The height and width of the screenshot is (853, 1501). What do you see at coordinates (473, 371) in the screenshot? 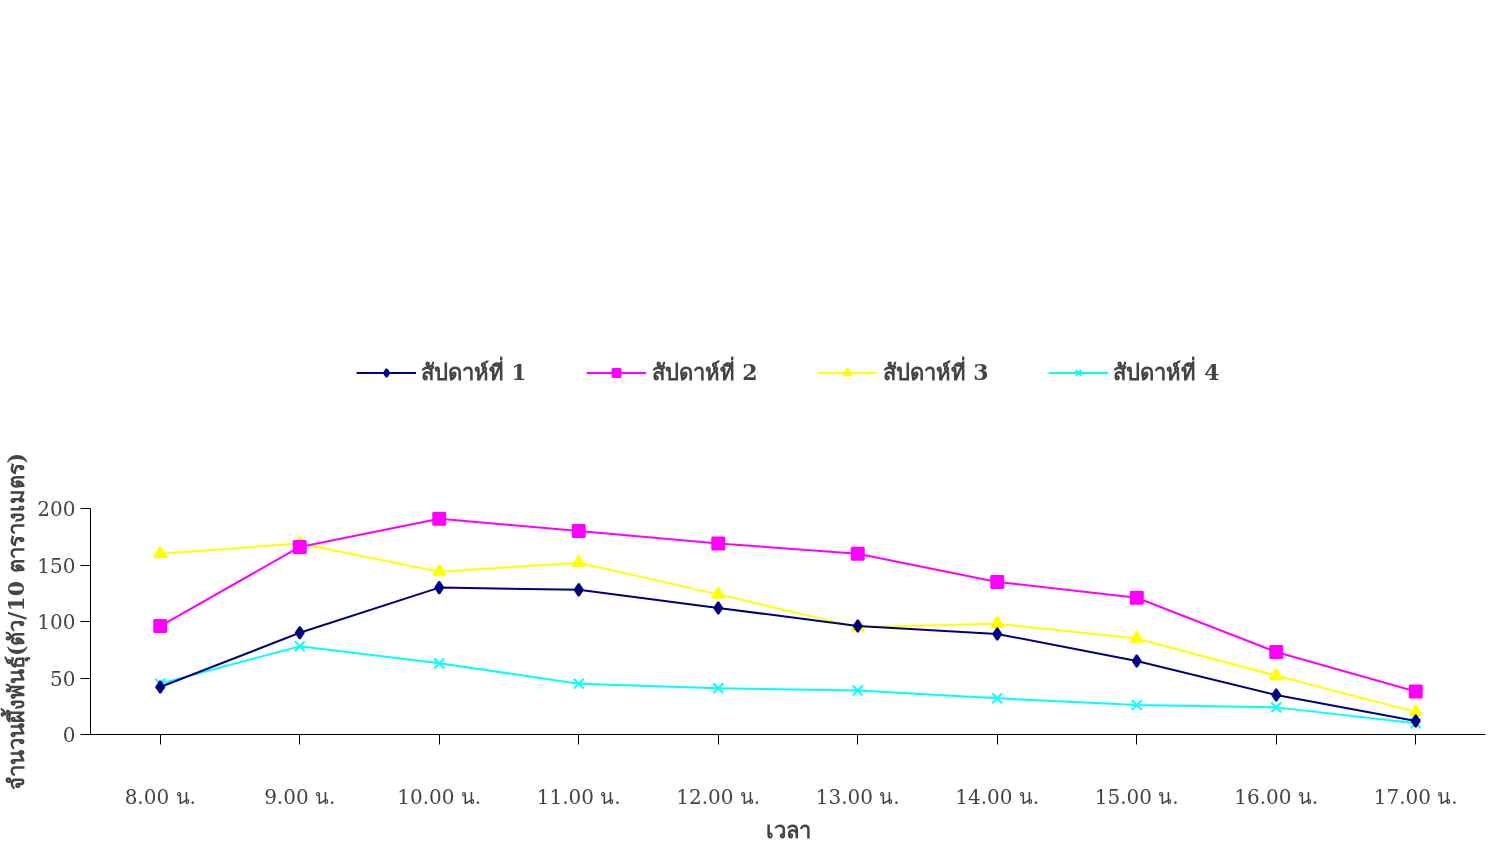
I see `legend-label: สัปดาห์ที่ 1` at bounding box center [473, 371].